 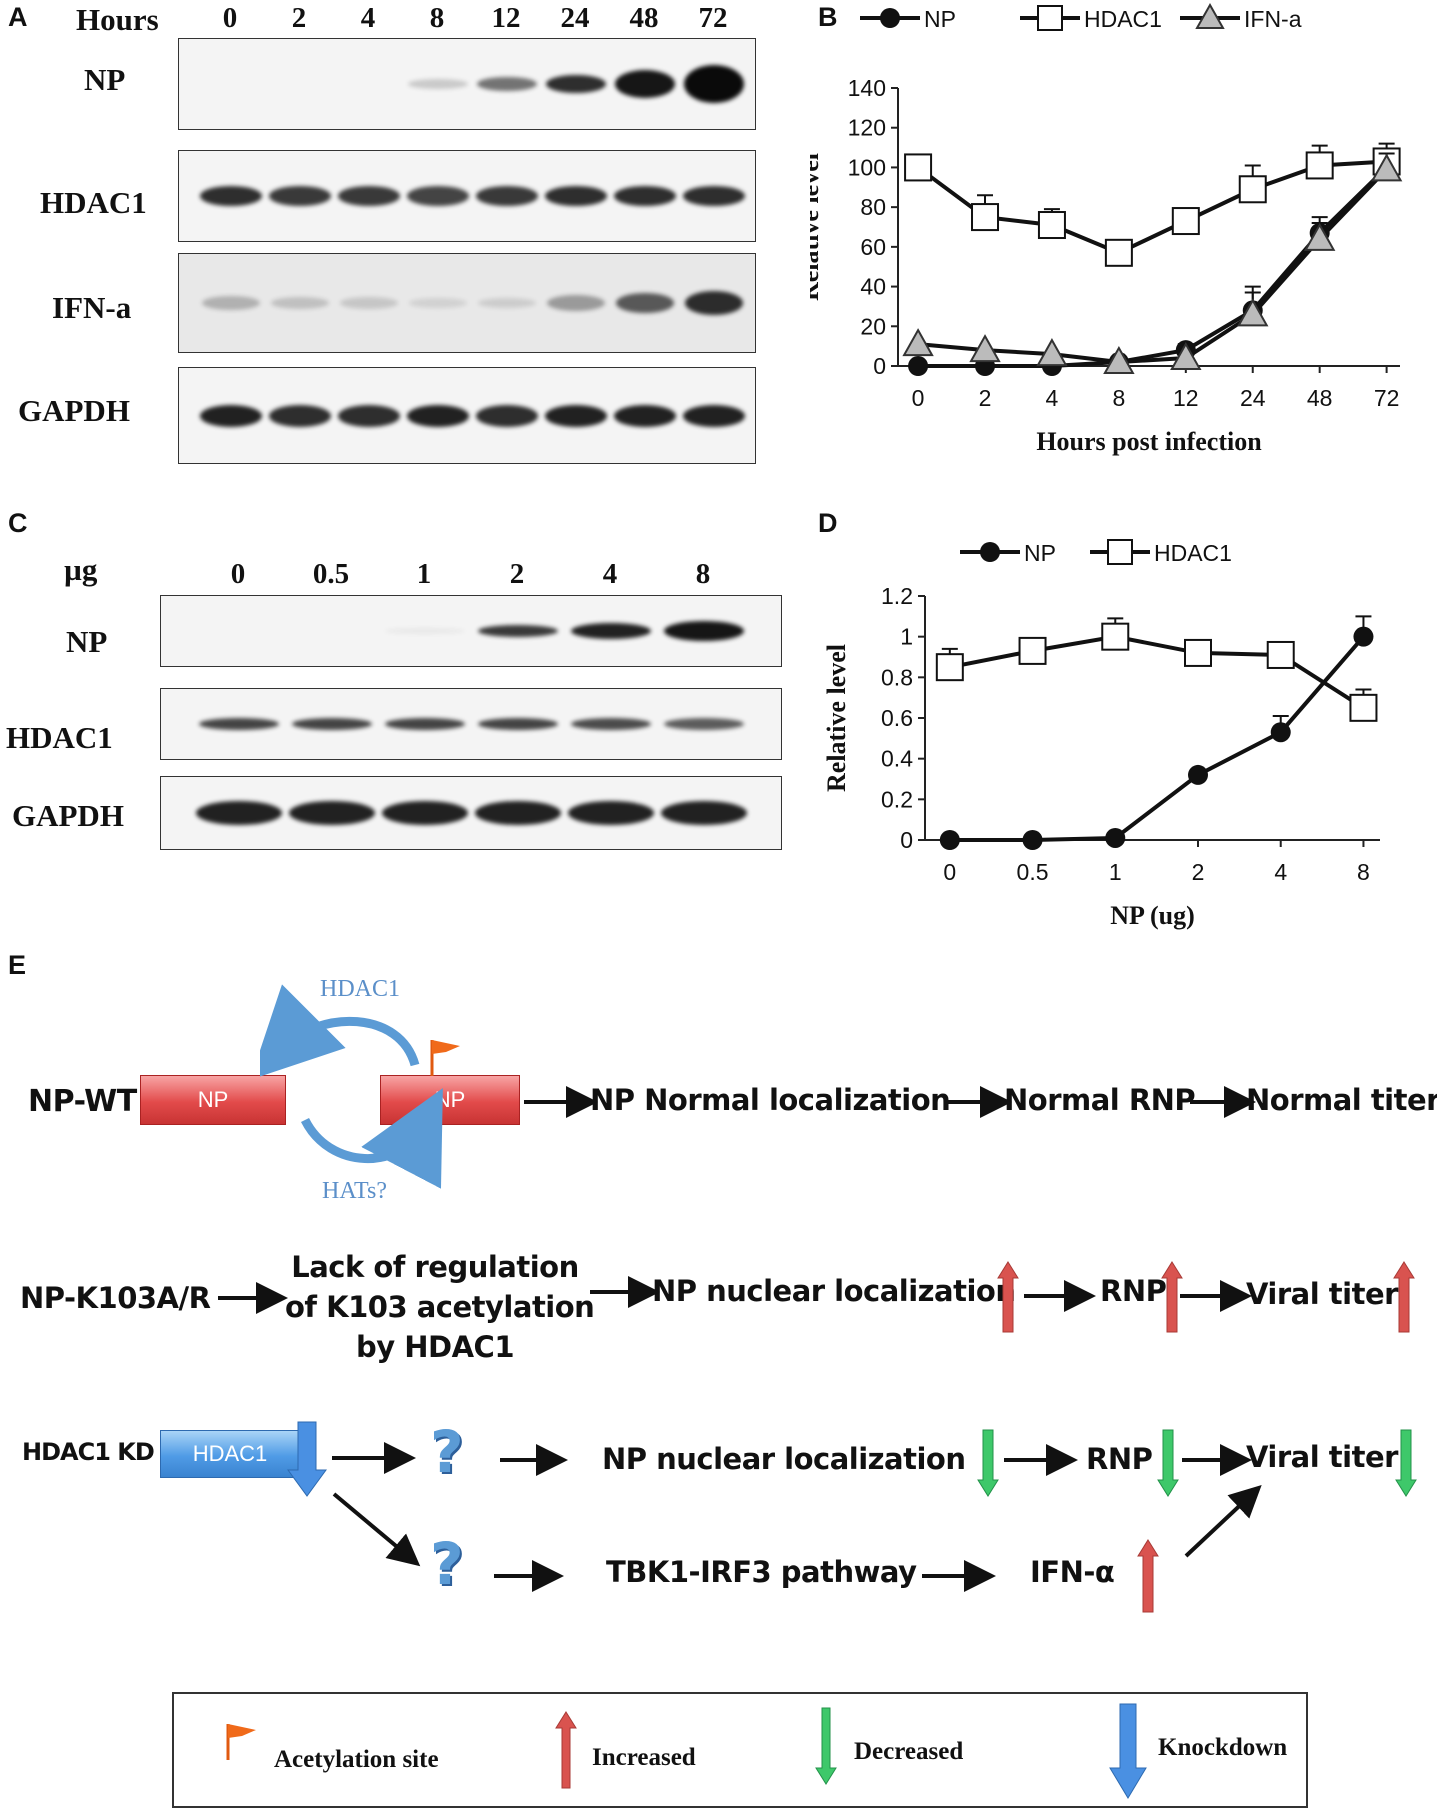 I want to click on legend-acetylation-label: Acetylation site, so click(x=356, y=1759).